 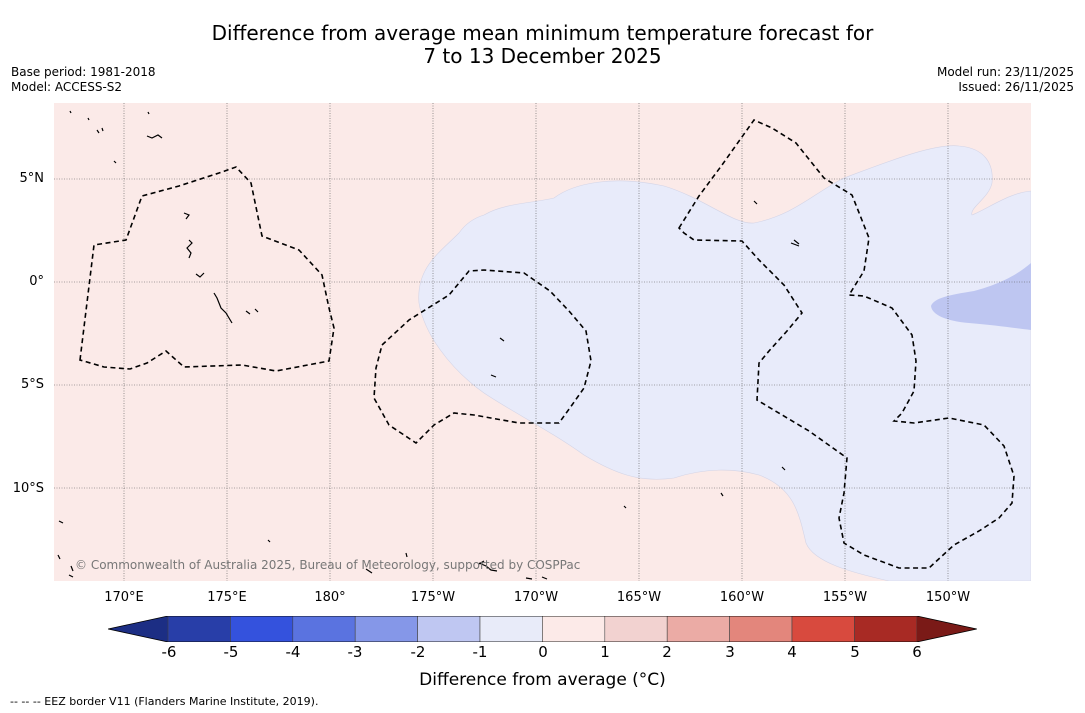 I want to click on colorbar-title: Difference from average (°C), so click(x=542, y=680).